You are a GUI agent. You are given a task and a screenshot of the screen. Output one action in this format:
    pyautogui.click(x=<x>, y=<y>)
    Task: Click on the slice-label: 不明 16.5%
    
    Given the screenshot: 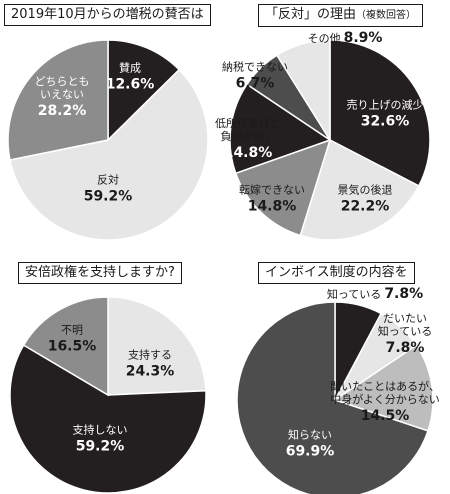 What is the action you would take?
    pyautogui.click(x=72, y=339)
    